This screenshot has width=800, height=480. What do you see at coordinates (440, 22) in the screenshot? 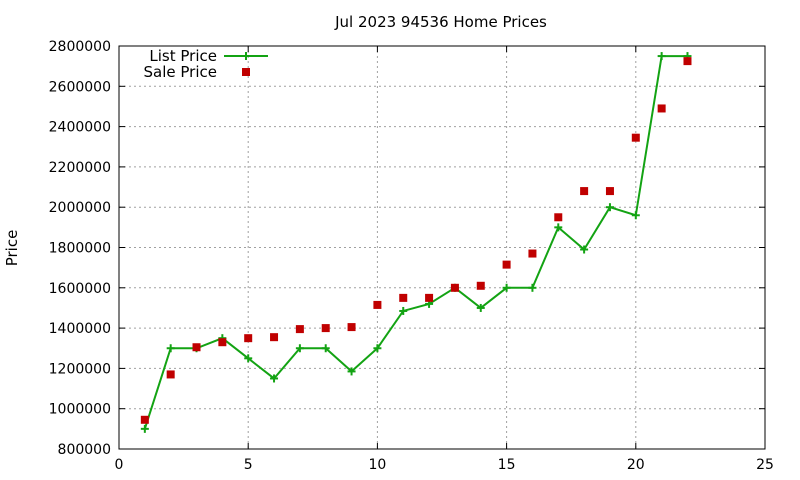
I see `chart-title: Jul 2023 94536 Home Prices` at bounding box center [440, 22].